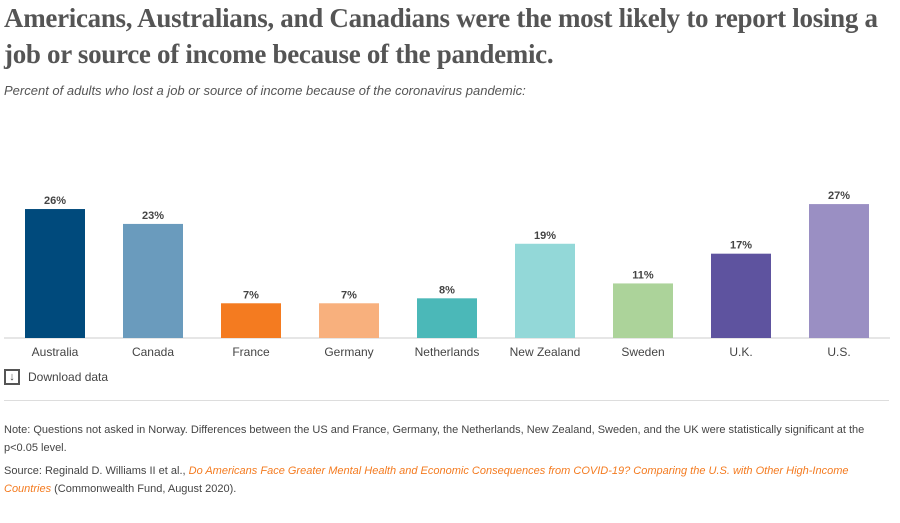 Image resolution: width=900 pixels, height=523 pixels. Describe the element at coordinates (55, 201) in the screenshot. I see `data-label: 26%` at that location.